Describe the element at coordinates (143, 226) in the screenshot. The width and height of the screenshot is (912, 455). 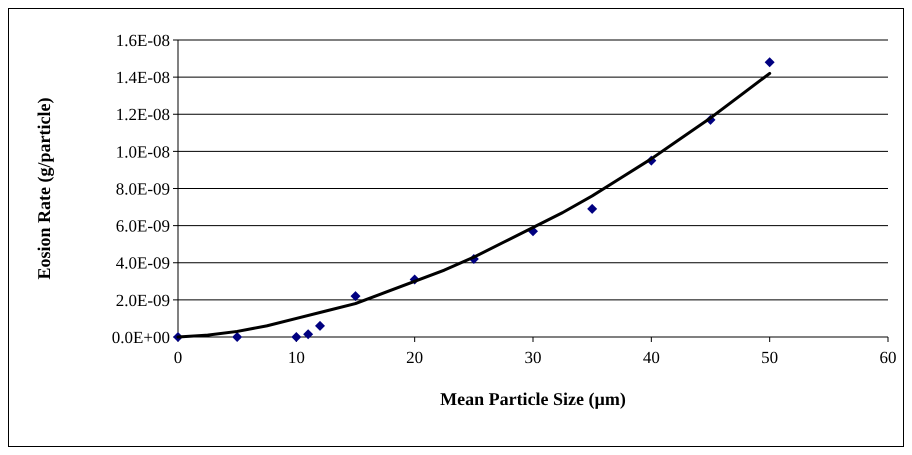
I see `y-tick-label: 6.0E-09` at that location.